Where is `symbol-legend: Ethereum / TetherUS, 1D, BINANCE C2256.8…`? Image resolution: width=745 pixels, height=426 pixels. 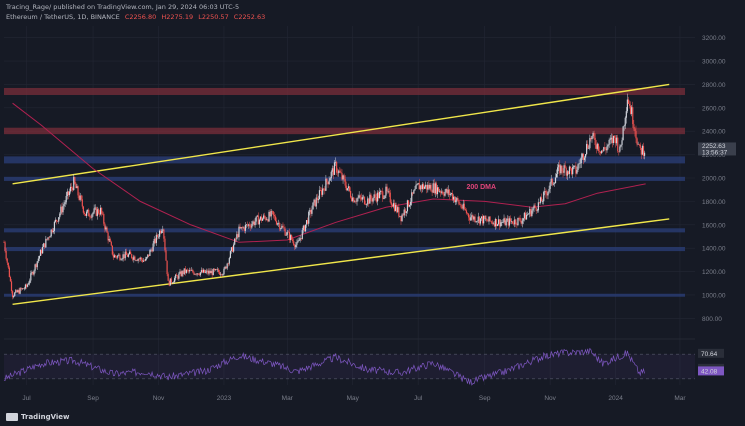 symbol-legend: Ethereum / TetherUS, 1D, BINANCE C2256.8… is located at coordinates (137, 17).